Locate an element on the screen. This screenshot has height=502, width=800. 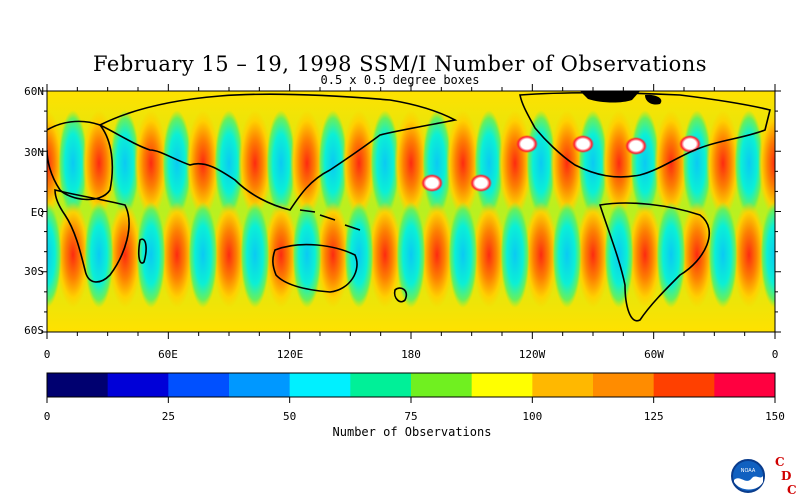
colorbar-tick-150: 150 is located at coordinates (775, 416).